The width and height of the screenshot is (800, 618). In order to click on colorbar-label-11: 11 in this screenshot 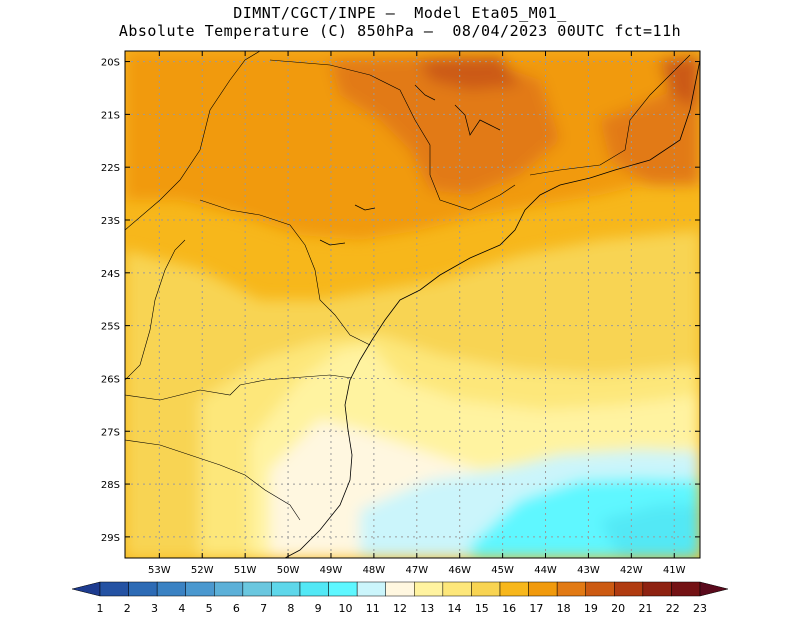, I will do `click(373, 608)`.